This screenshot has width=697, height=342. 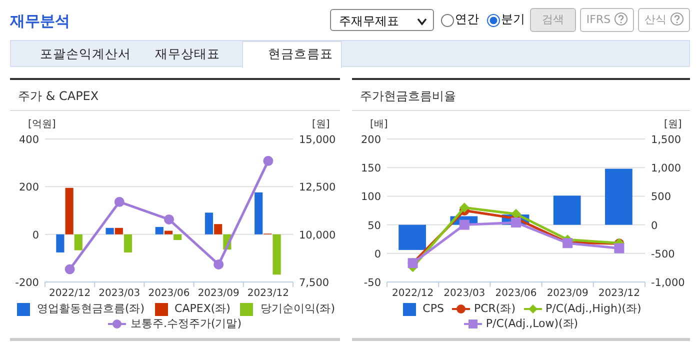 I want to click on text: 산식, so click(x=655, y=19).